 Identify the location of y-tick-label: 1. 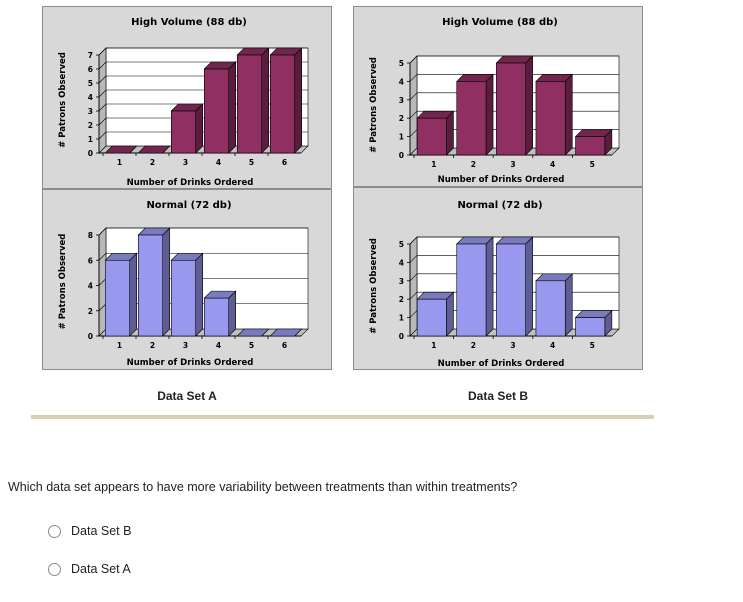
(90, 139).